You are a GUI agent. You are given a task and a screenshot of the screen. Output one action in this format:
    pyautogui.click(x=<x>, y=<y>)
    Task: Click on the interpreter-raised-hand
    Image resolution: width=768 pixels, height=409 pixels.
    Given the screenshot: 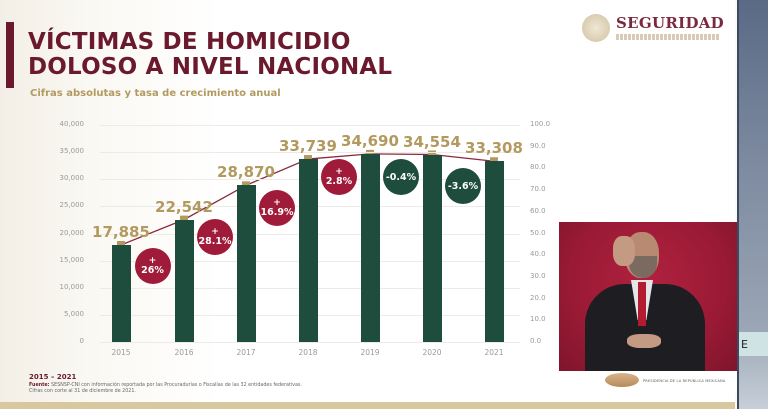 What is the action you would take?
    pyautogui.click(x=624, y=251)
    